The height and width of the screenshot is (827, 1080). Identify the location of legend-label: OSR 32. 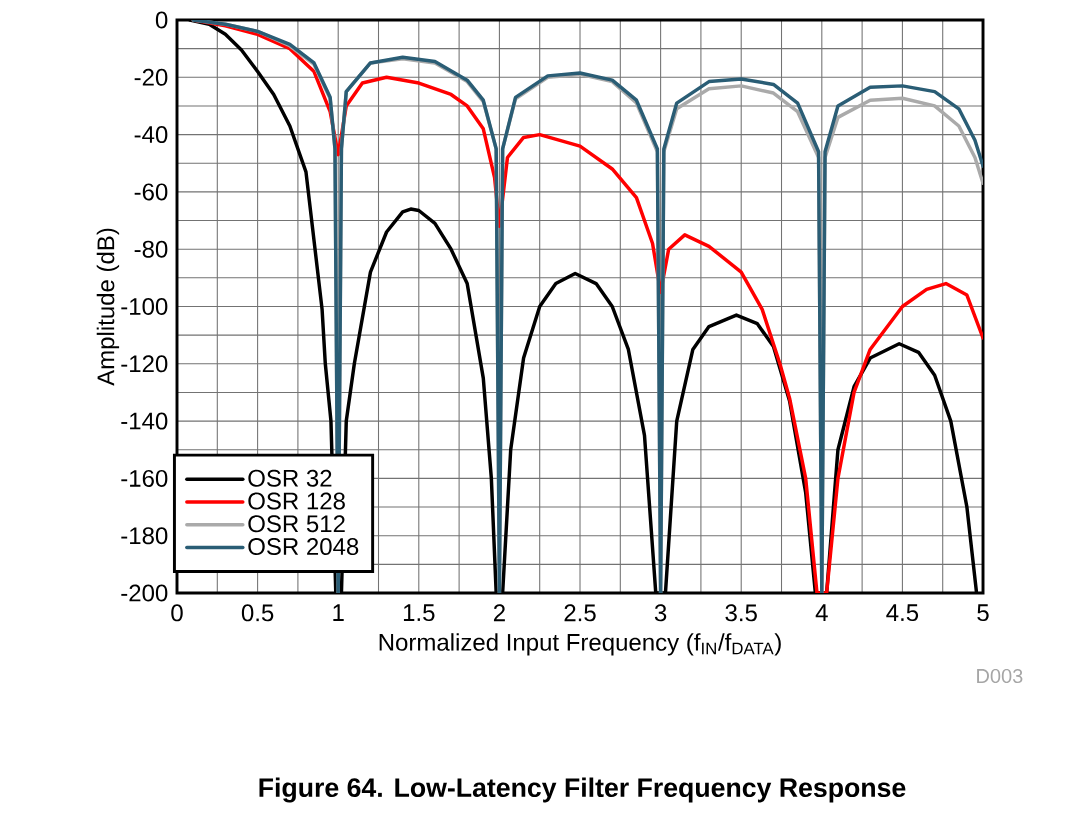
(290, 478).